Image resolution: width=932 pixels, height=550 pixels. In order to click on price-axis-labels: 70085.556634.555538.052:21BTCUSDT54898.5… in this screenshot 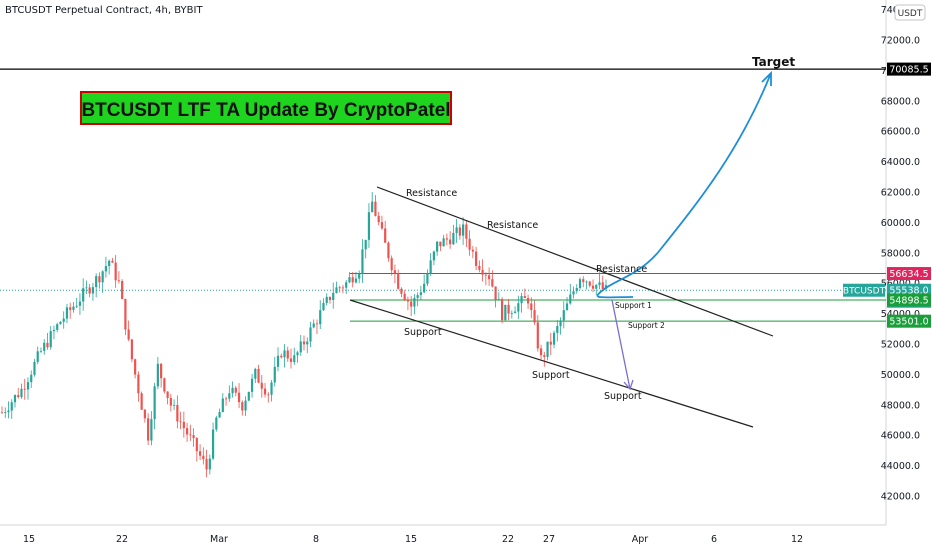, I will do `click(887, 195)`.